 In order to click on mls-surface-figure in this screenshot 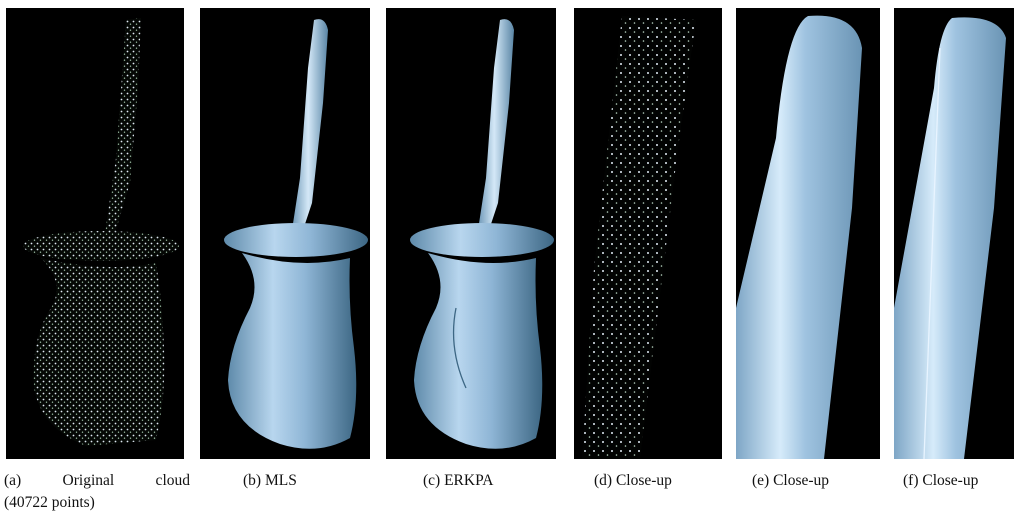, I will do `click(285, 233)`.